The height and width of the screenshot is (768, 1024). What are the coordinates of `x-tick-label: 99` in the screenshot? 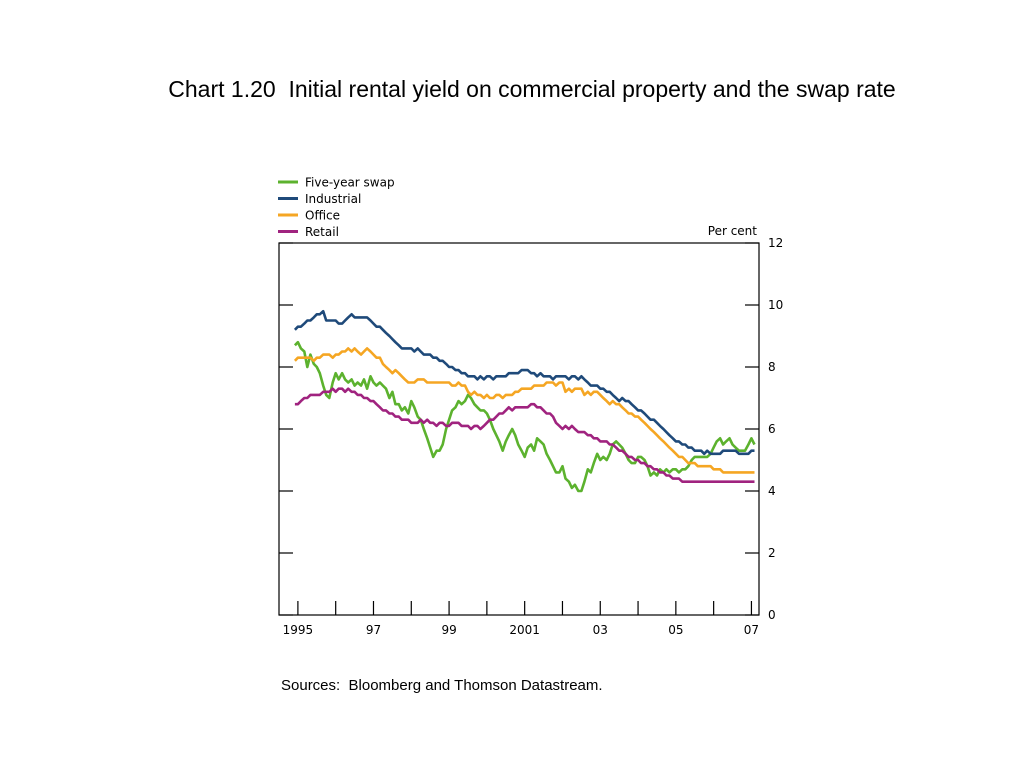 It's located at (448, 630).